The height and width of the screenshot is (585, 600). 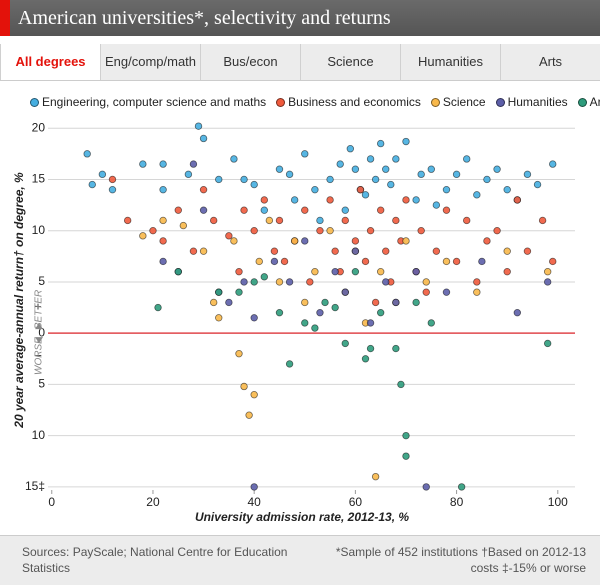 I want to click on x-axis-label: University admission rate, 2012-13, %, so click(x=302, y=517).